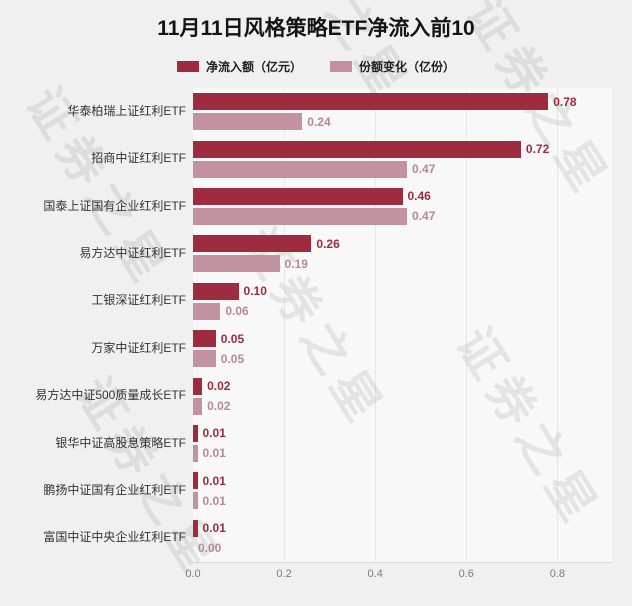 The height and width of the screenshot is (606, 632). What do you see at coordinates (565, 101) in the screenshot?
I see `value-label: 0.78` at bounding box center [565, 101].